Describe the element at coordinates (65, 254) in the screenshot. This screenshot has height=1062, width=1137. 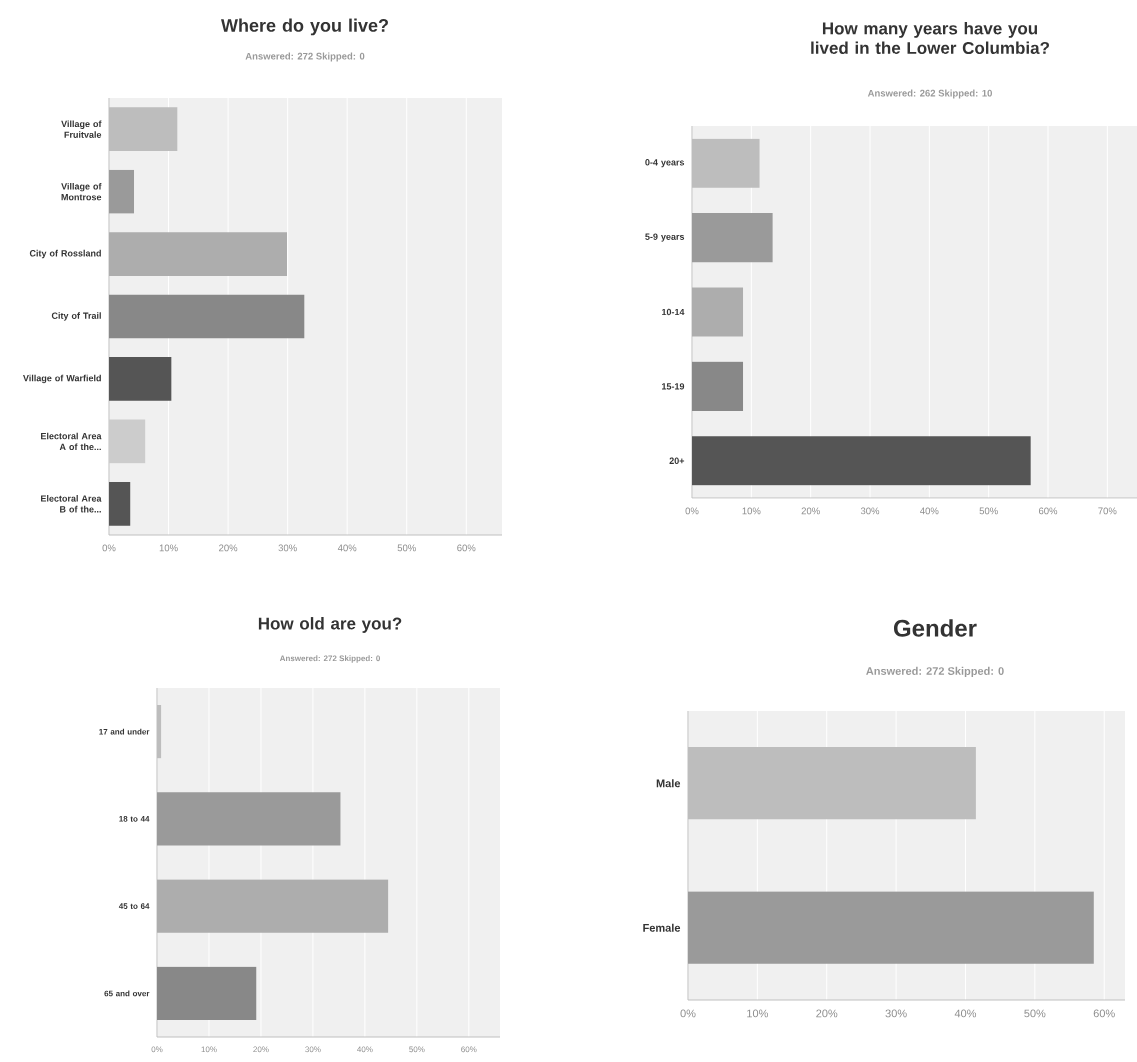
I see `y-tick-label: City of Rossland` at that location.